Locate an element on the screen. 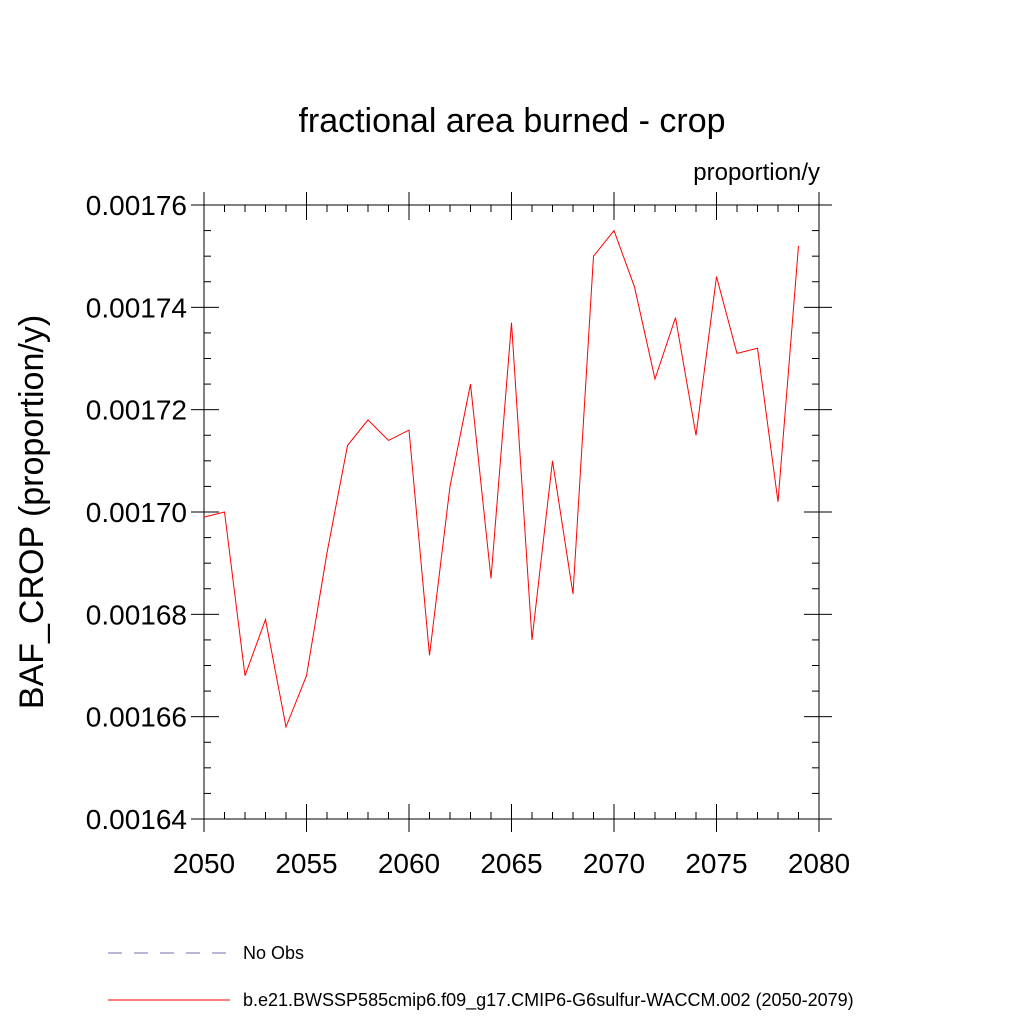  y-tick-label: 0.00166 is located at coordinates (136, 717).